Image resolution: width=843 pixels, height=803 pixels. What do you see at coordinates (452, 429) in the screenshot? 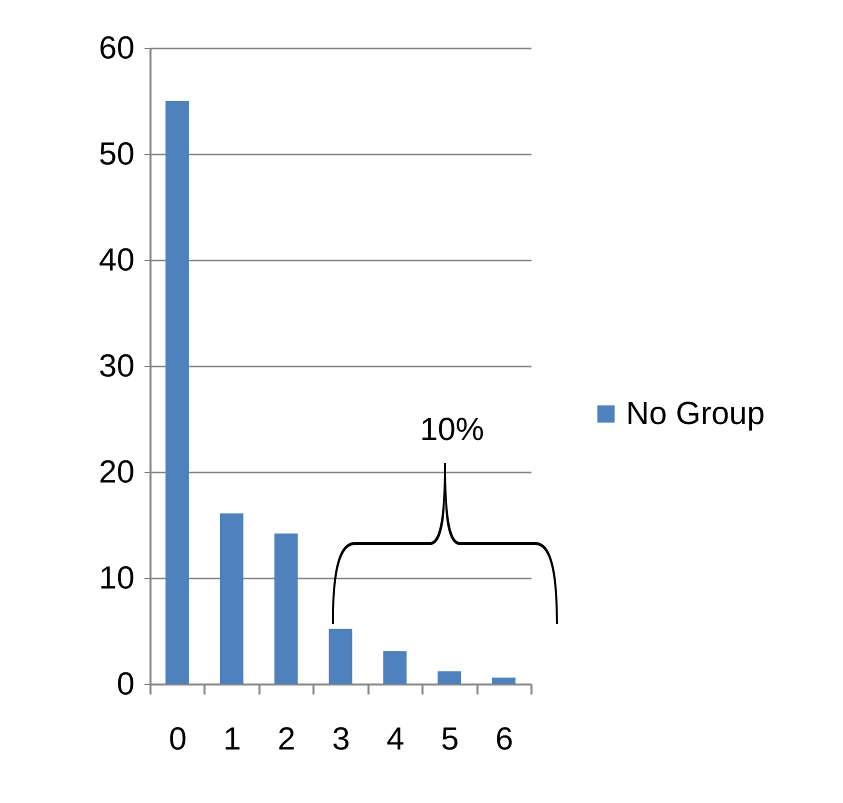
I see `annotation: 10%` at bounding box center [452, 429].